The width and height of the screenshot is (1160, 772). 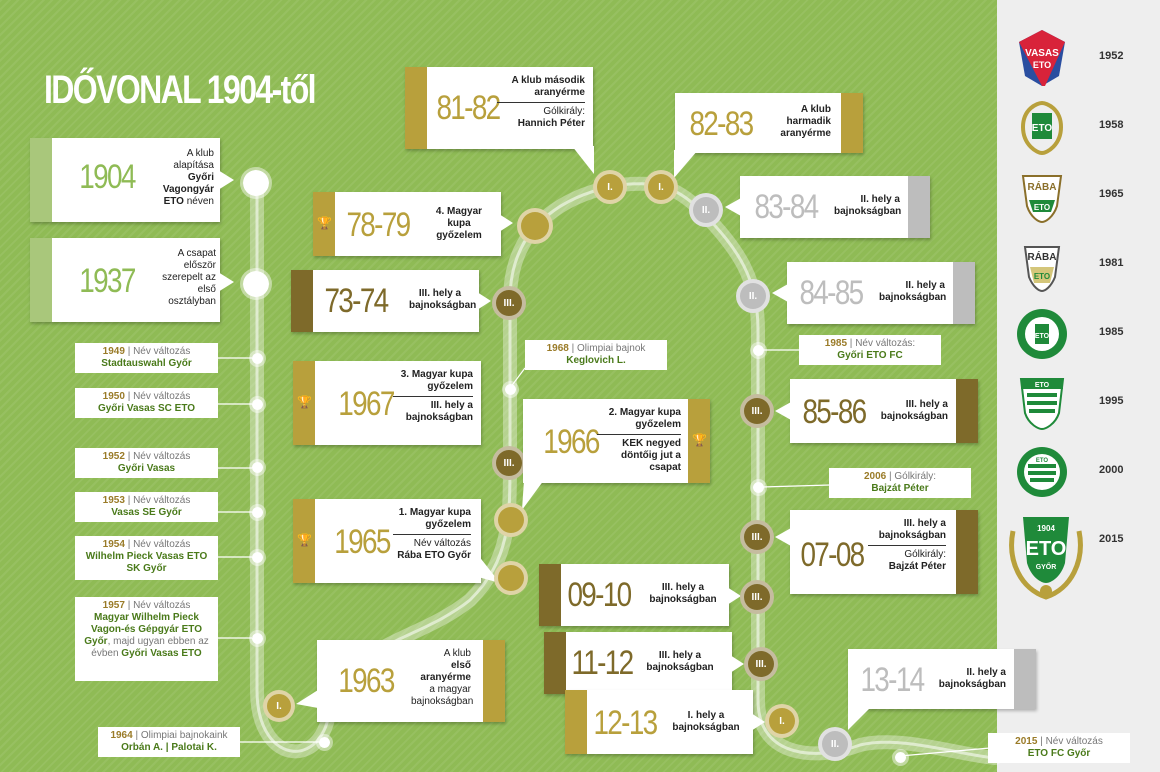 What do you see at coordinates (457, 653) in the screenshot?
I see `card-text-1: A klub` at bounding box center [457, 653].